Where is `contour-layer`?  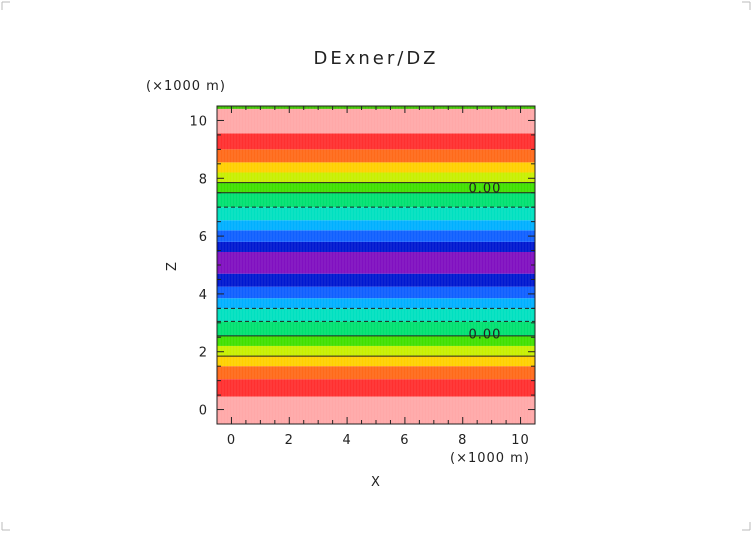
contour-layer is located at coordinates (376, 269).